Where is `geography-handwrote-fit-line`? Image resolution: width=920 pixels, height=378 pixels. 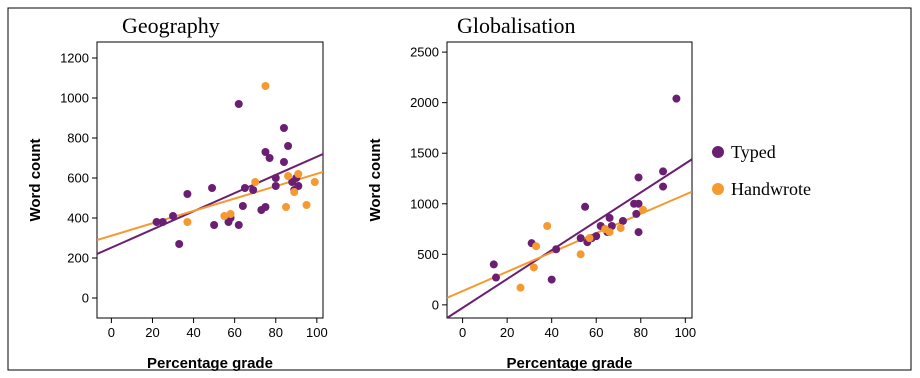
geography-handwrote-fit-line is located at coordinates (210, 206).